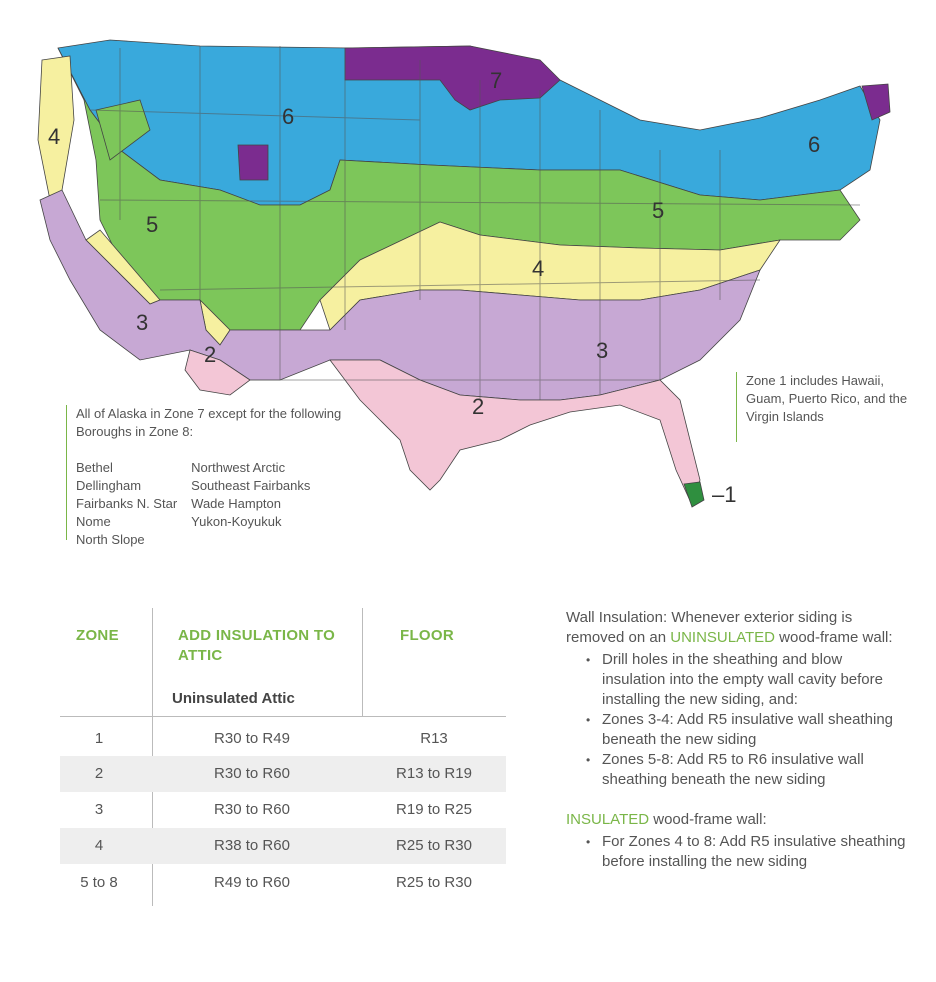 This screenshot has width=936, height=982. What do you see at coordinates (724, 494) in the screenshot?
I see `zone1-pointer-label: –1` at bounding box center [724, 494].